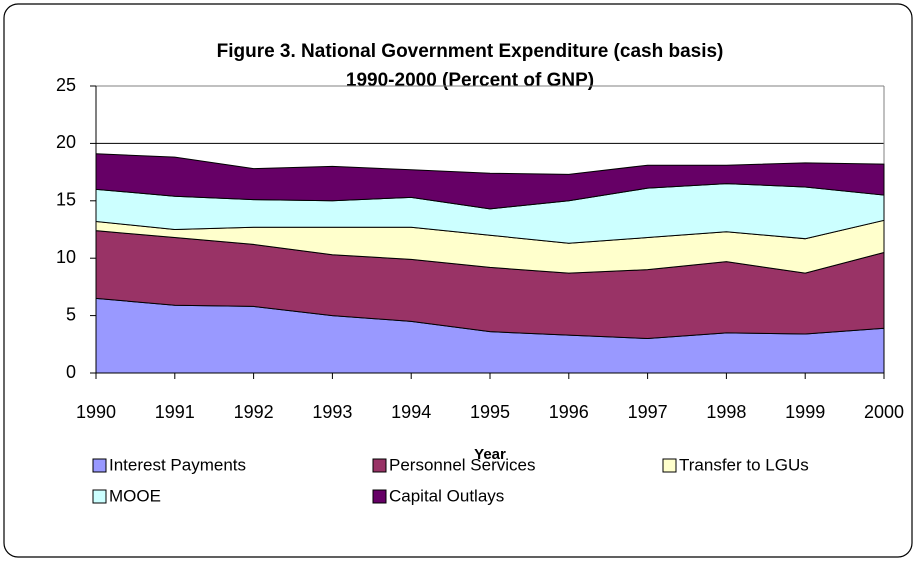  Describe the element at coordinates (66, 85) in the screenshot. I see `y-tick-label: 25` at that location.